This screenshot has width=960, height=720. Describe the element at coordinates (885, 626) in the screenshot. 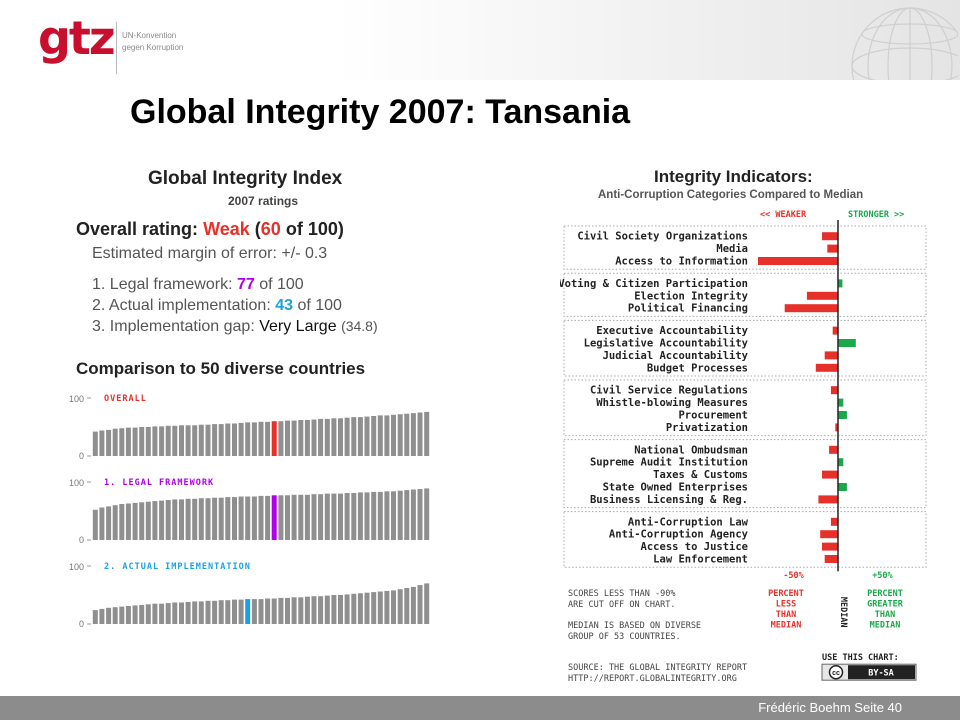

I see `percent-greater-label: MEDIAN` at that location.